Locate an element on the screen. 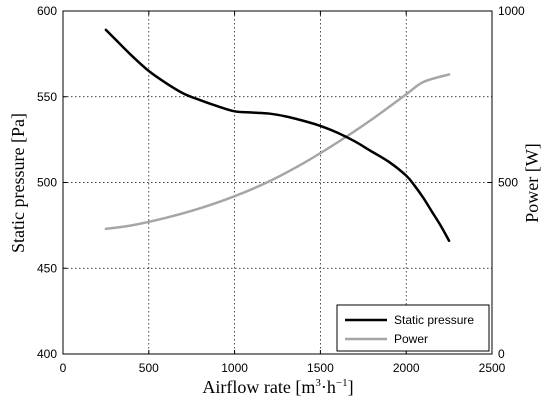  legend: Static pressure Power is located at coordinates (413, 328).